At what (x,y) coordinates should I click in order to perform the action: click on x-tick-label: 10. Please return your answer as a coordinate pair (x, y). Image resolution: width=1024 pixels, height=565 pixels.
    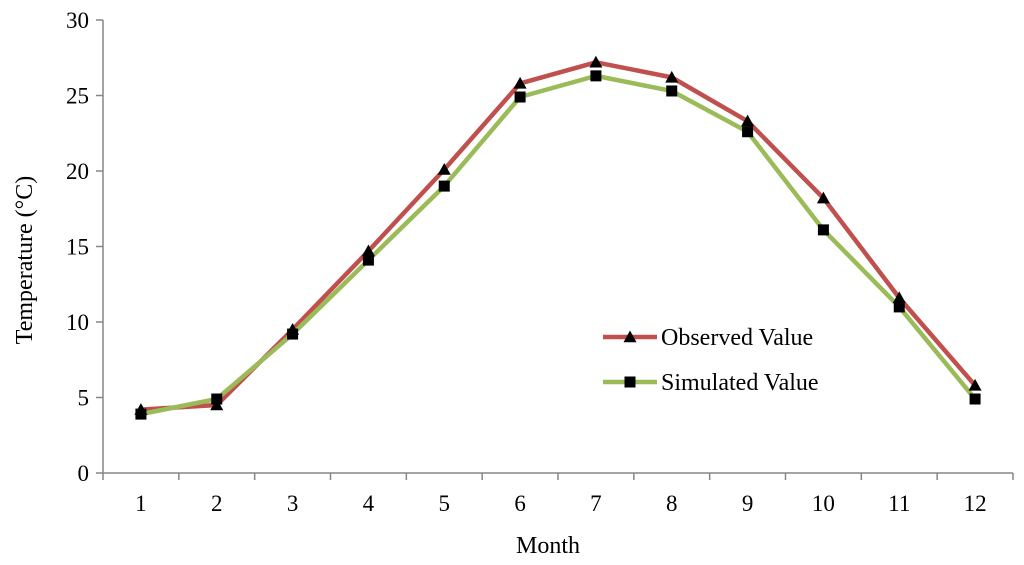
    Looking at the image, I should click on (823, 503).